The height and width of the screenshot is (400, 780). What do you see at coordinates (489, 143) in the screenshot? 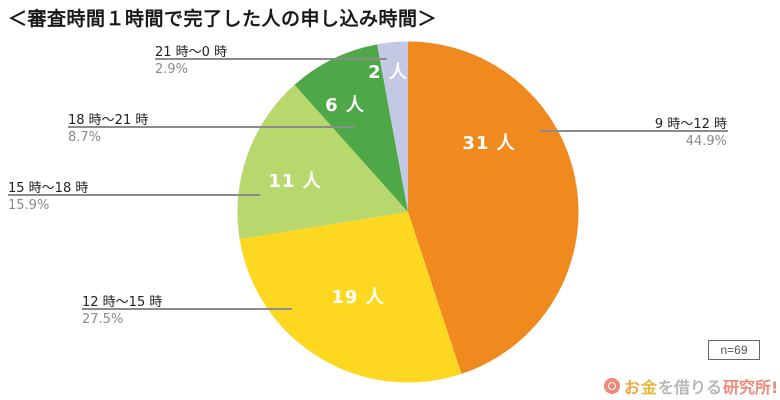
I see `slice-value-9-12: 31 人` at bounding box center [489, 143].